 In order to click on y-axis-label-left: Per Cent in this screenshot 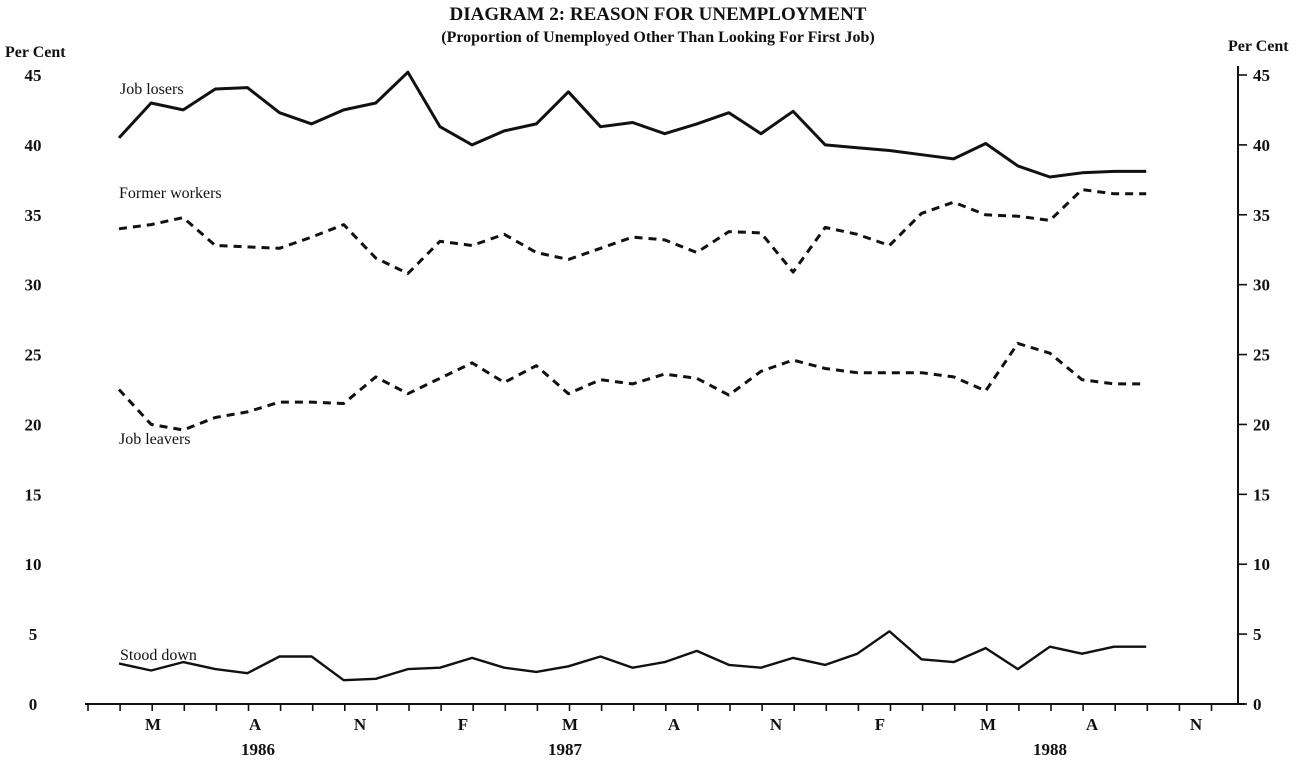, I will do `click(35, 52)`.